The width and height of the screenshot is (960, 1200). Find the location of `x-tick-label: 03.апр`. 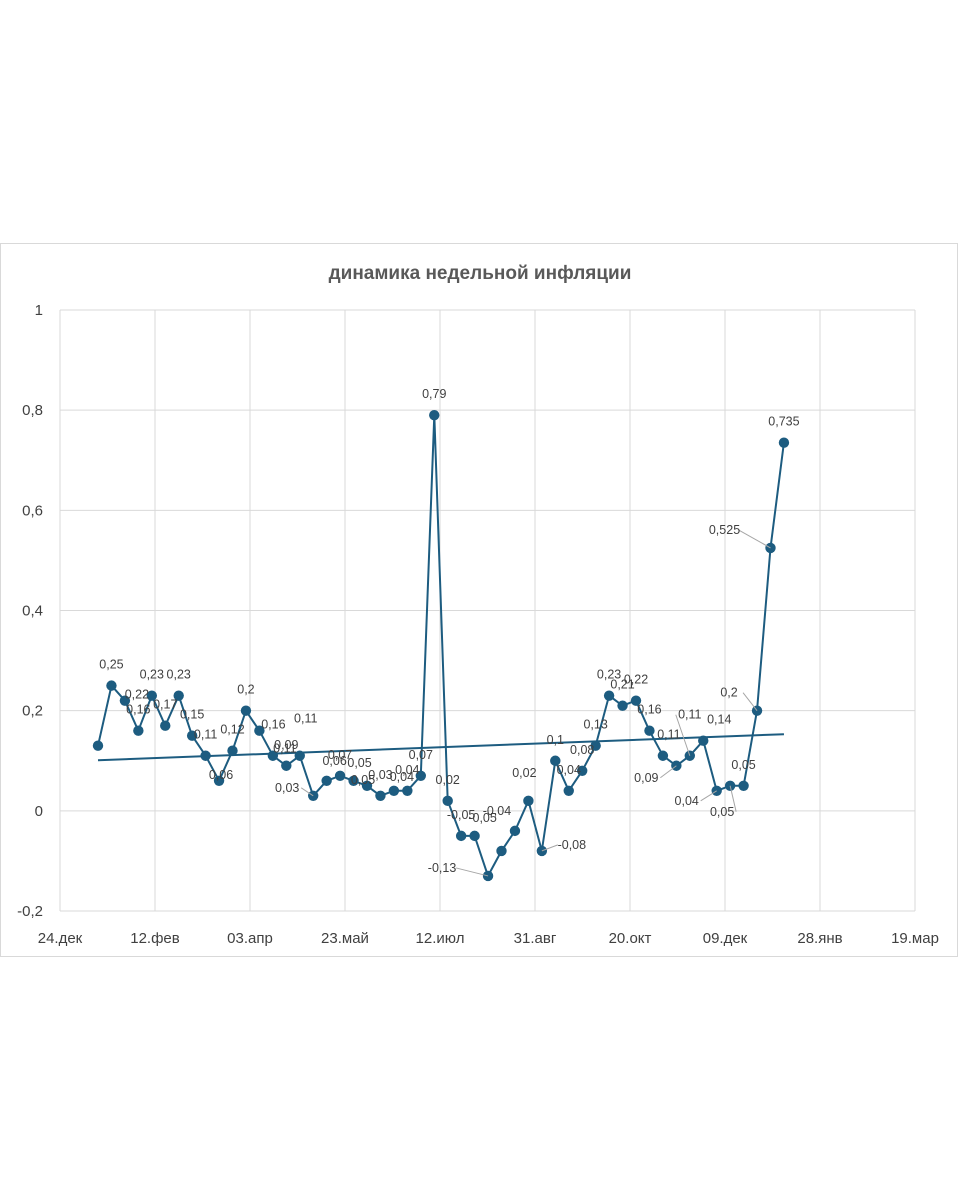

x-tick-label: 03.апр is located at coordinates (250, 938).